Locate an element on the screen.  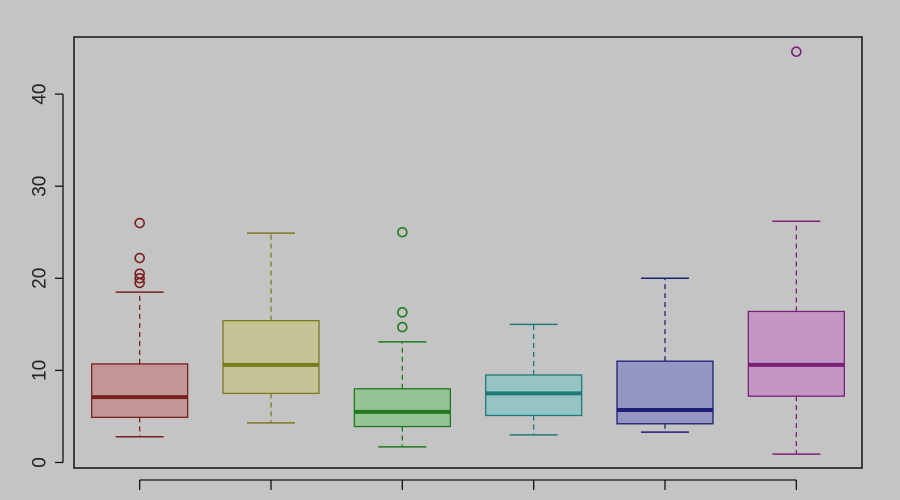
y-tick-label: 0 is located at coordinates (40, 462).